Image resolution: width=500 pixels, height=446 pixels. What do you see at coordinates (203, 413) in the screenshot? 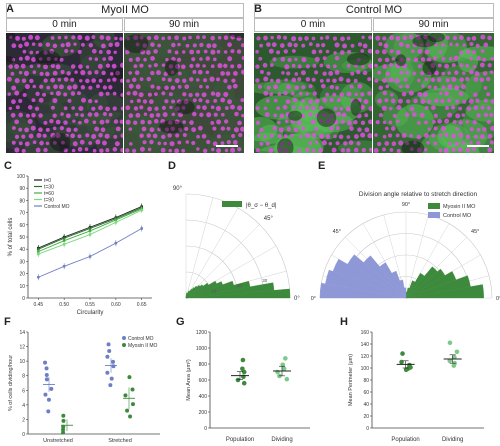
I see `y-tick-label: 200` at bounding box center [203, 413].